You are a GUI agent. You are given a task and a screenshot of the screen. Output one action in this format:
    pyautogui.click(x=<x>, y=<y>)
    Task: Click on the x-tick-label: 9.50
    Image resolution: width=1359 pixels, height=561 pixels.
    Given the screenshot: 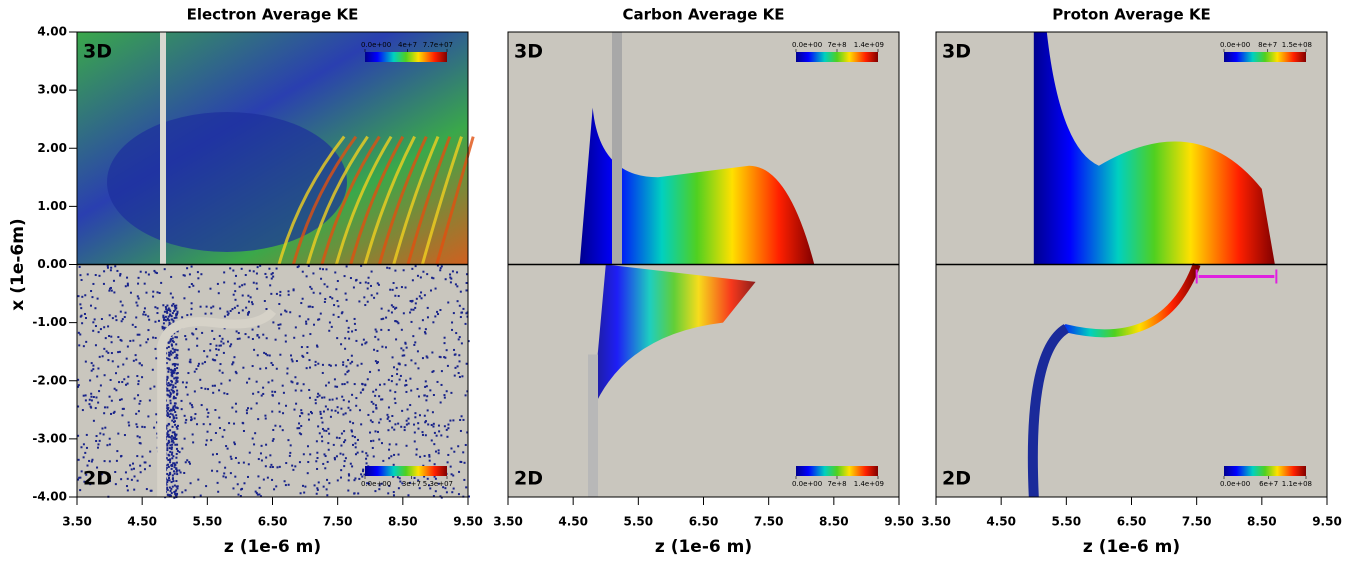 What is the action you would take?
    pyautogui.click(x=468, y=522)
    